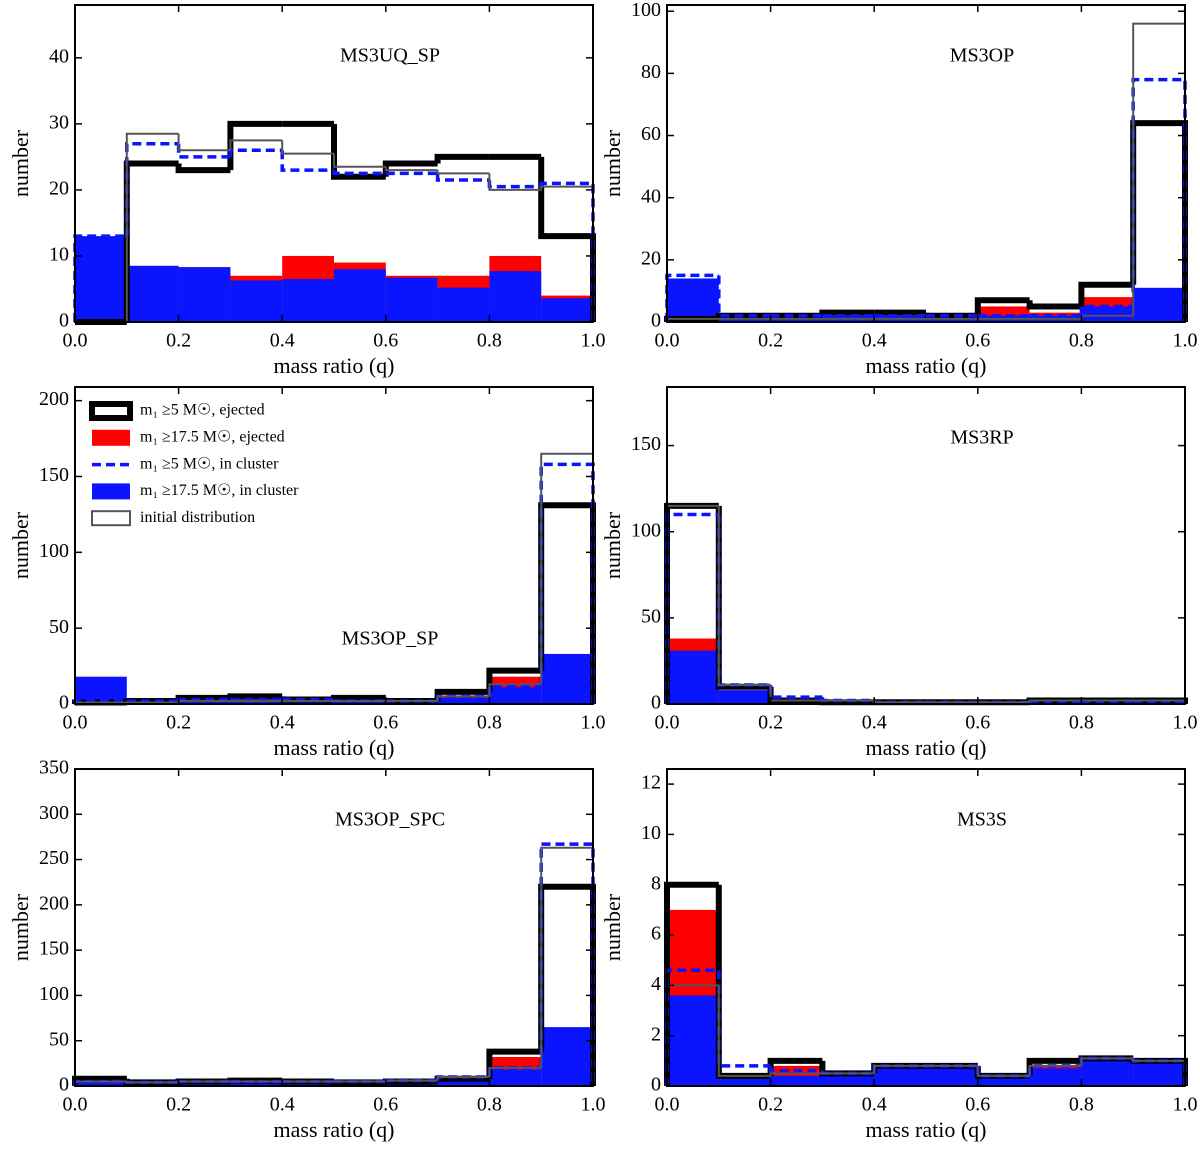 This screenshot has width=1200, height=1149. Describe the element at coordinates (202, 410) in the screenshot. I see `legend-label: m₁ ≥5 M☉, ejected` at that location.